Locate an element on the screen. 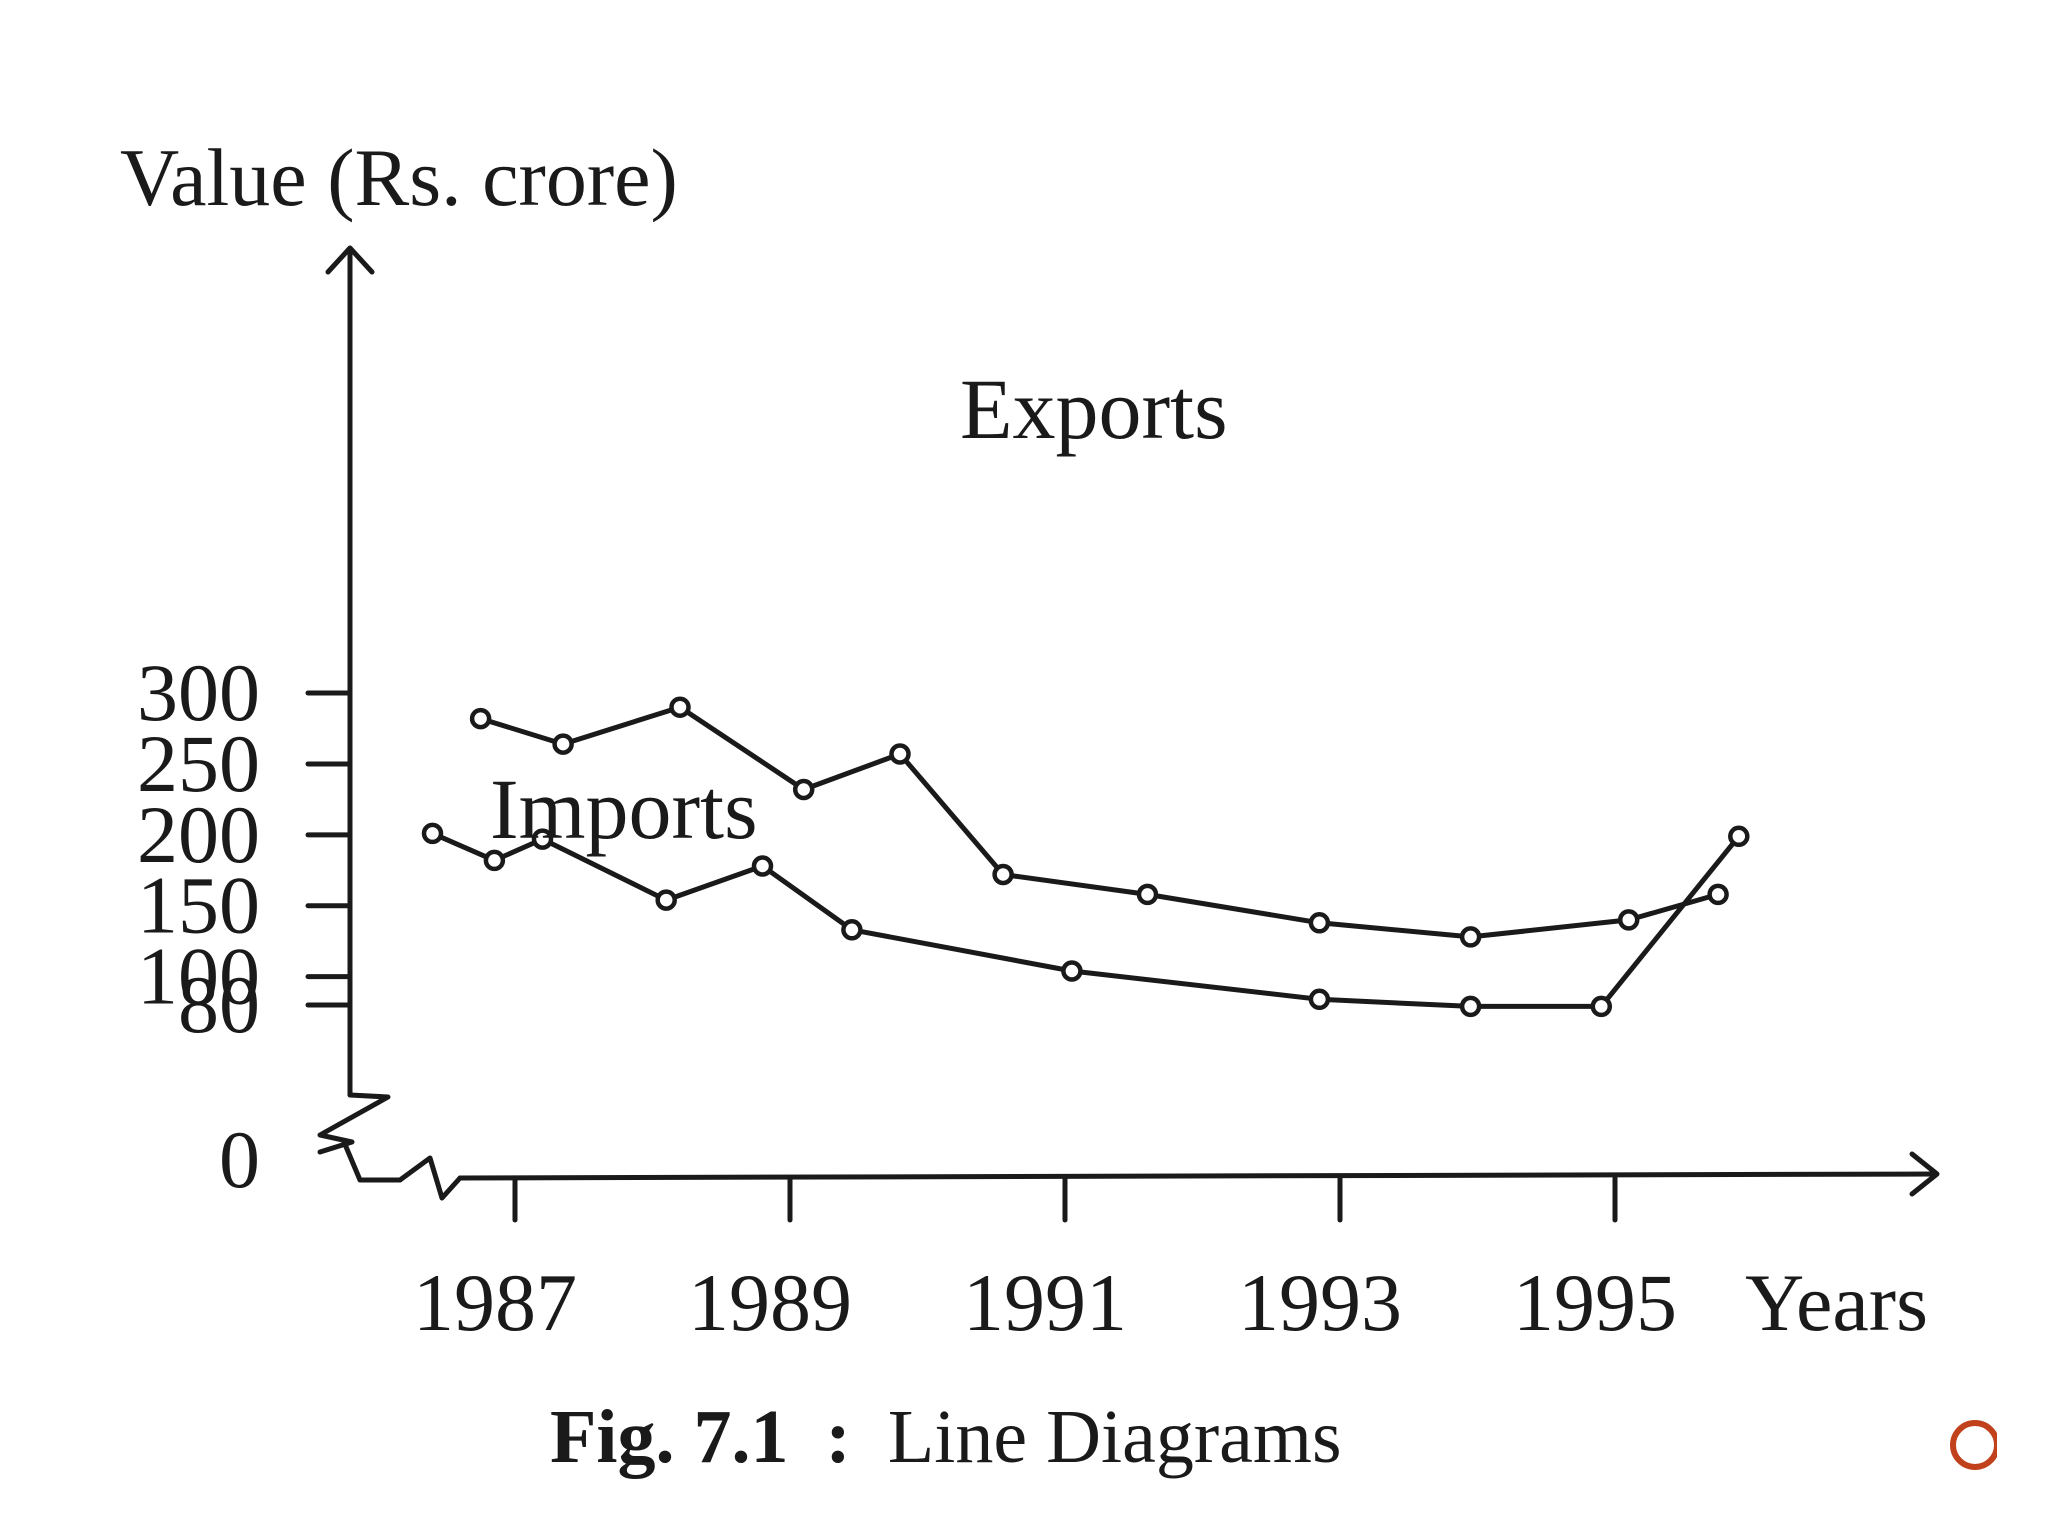 The image size is (2048, 1536). y-axis-title: Value (Rs. crore) is located at coordinates (399, 177).